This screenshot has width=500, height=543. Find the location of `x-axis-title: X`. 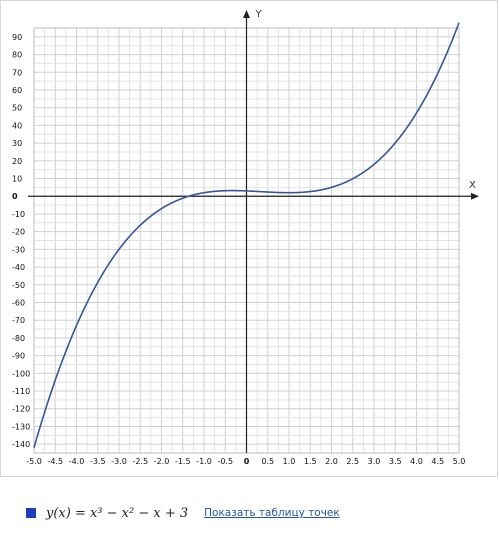

x-axis-title: X is located at coordinates (472, 185).